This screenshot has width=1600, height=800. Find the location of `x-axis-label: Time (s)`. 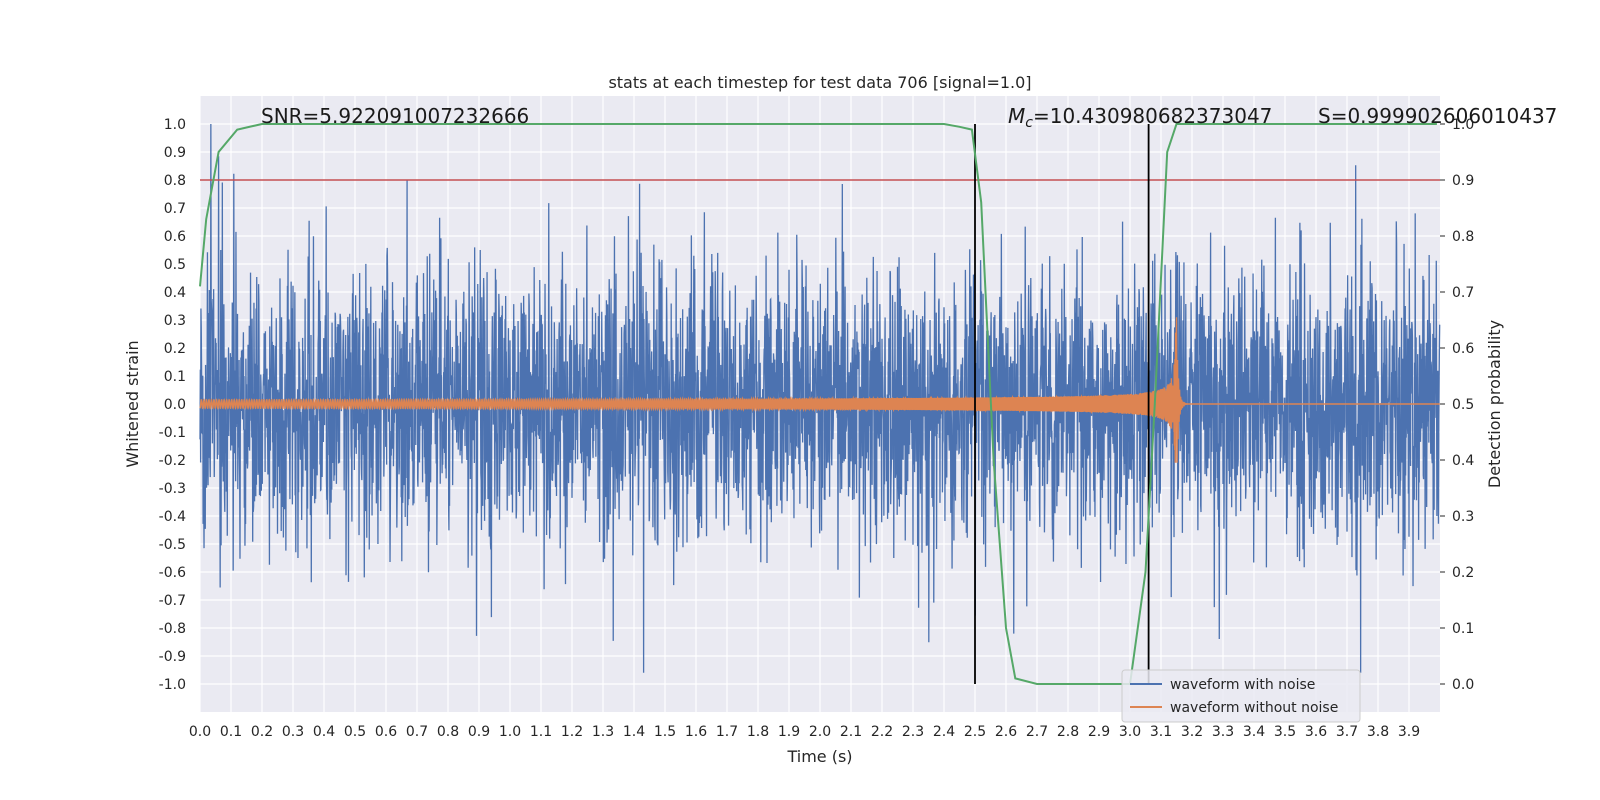

x-axis-label: Time (s) is located at coordinates (819, 756).